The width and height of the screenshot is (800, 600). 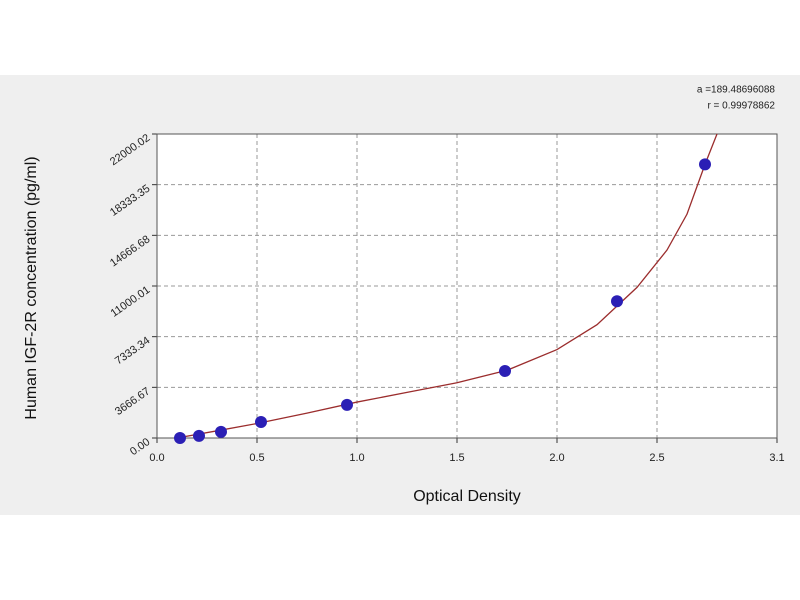 What do you see at coordinates (156, 458) in the screenshot?
I see `x-tick-label: 0.0` at bounding box center [156, 458].